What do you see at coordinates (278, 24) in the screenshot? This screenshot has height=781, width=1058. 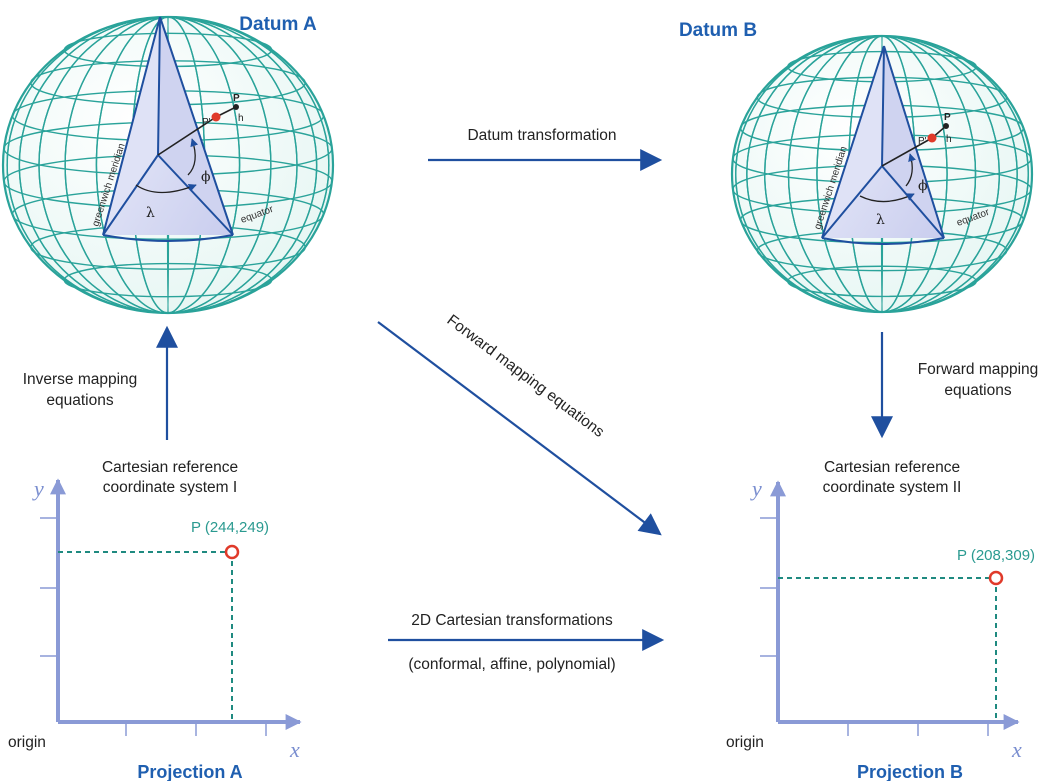 I see `datum-a-title: Datum A` at bounding box center [278, 24].